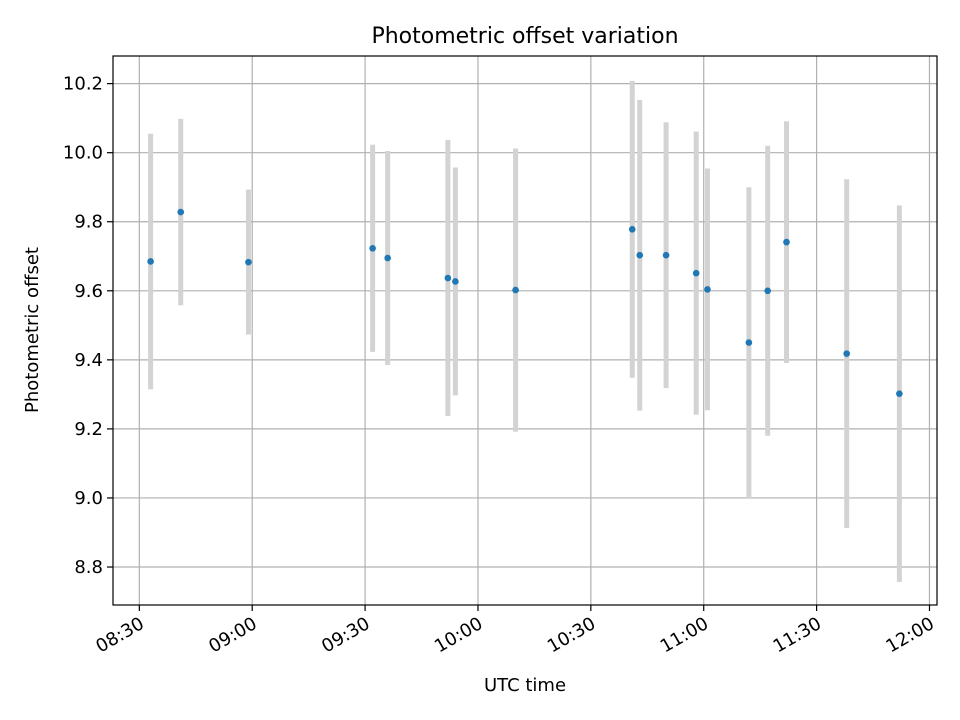 The image size is (960, 720). I want to click on x-tick-label: 11:00, so click(684, 635).